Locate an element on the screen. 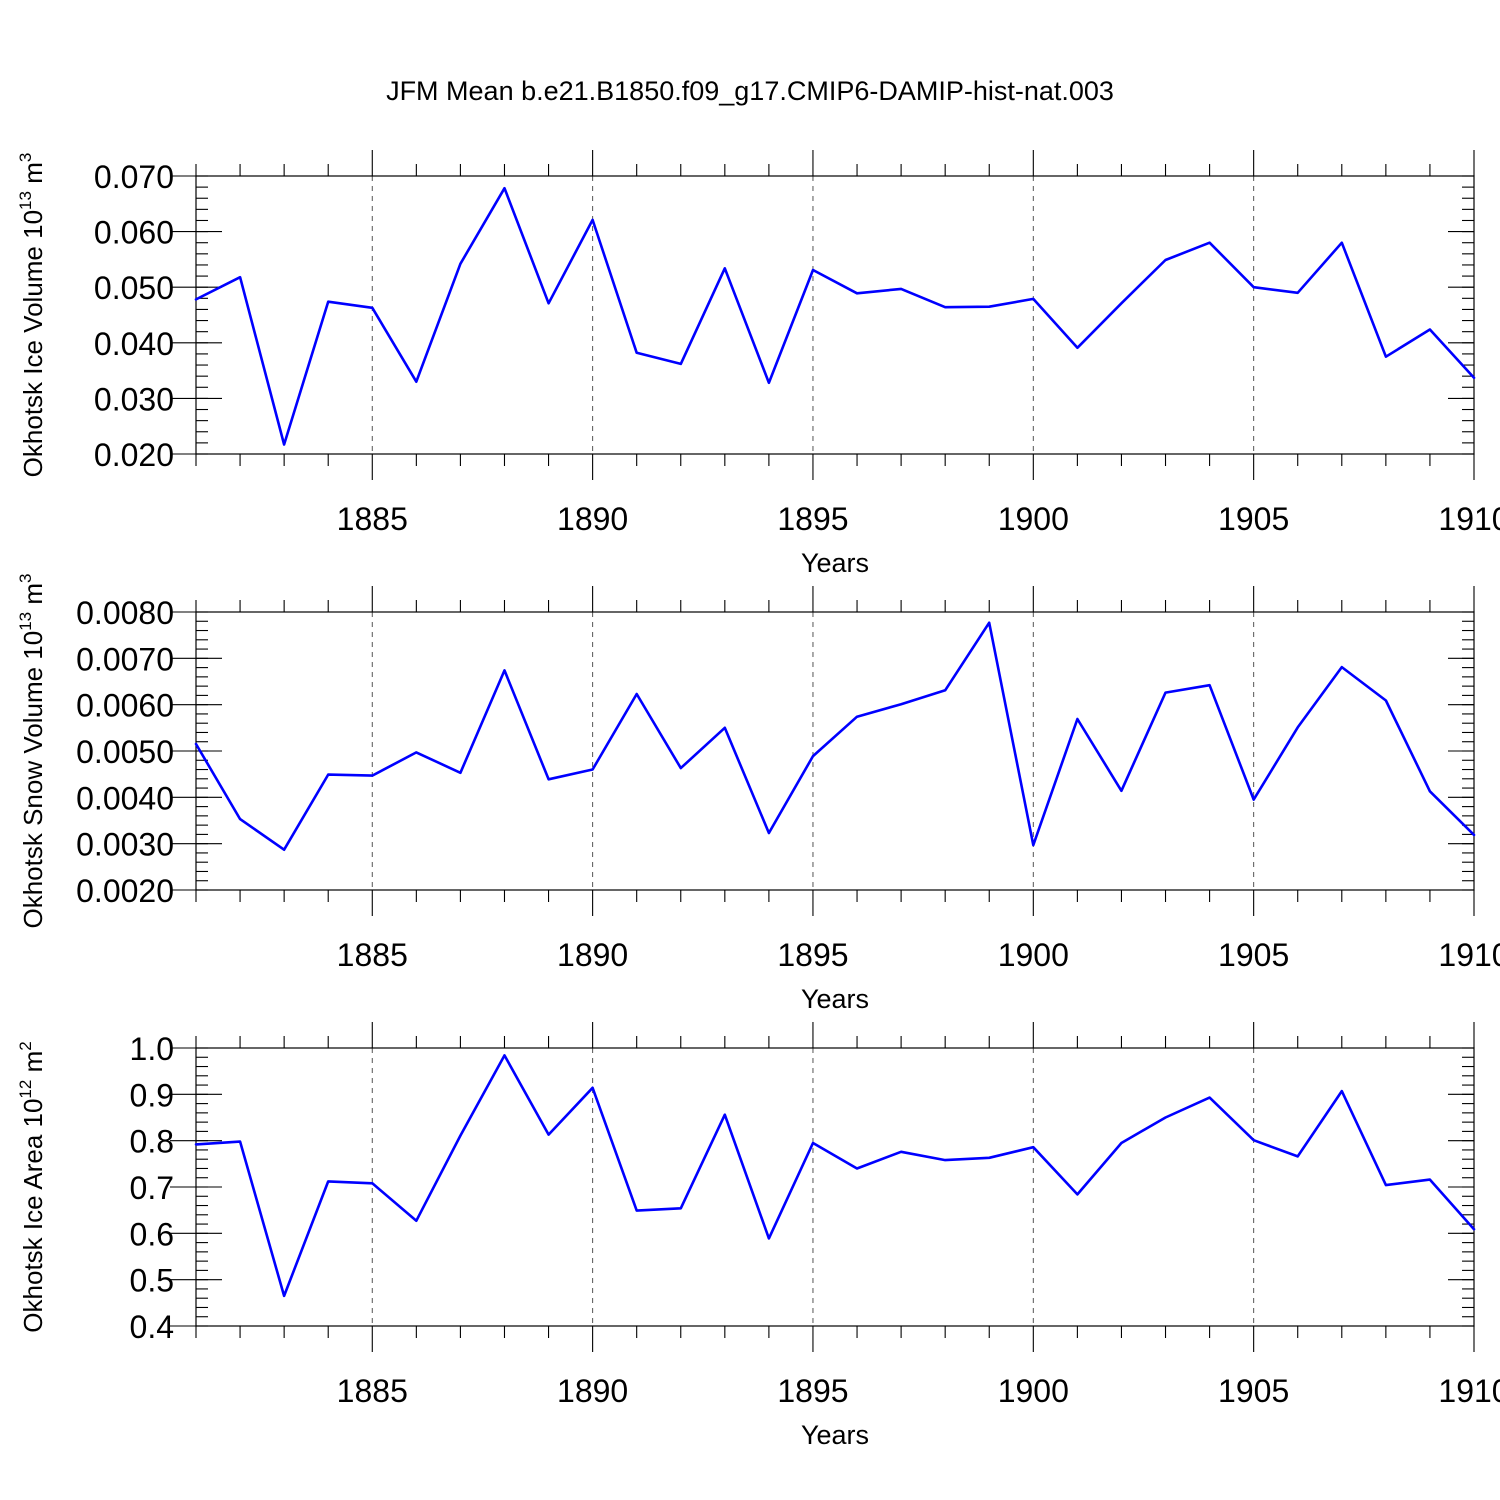 The height and width of the screenshot is (1500, 1500). y-tick-label: 1.0 is located at coordinates (152, 1049).